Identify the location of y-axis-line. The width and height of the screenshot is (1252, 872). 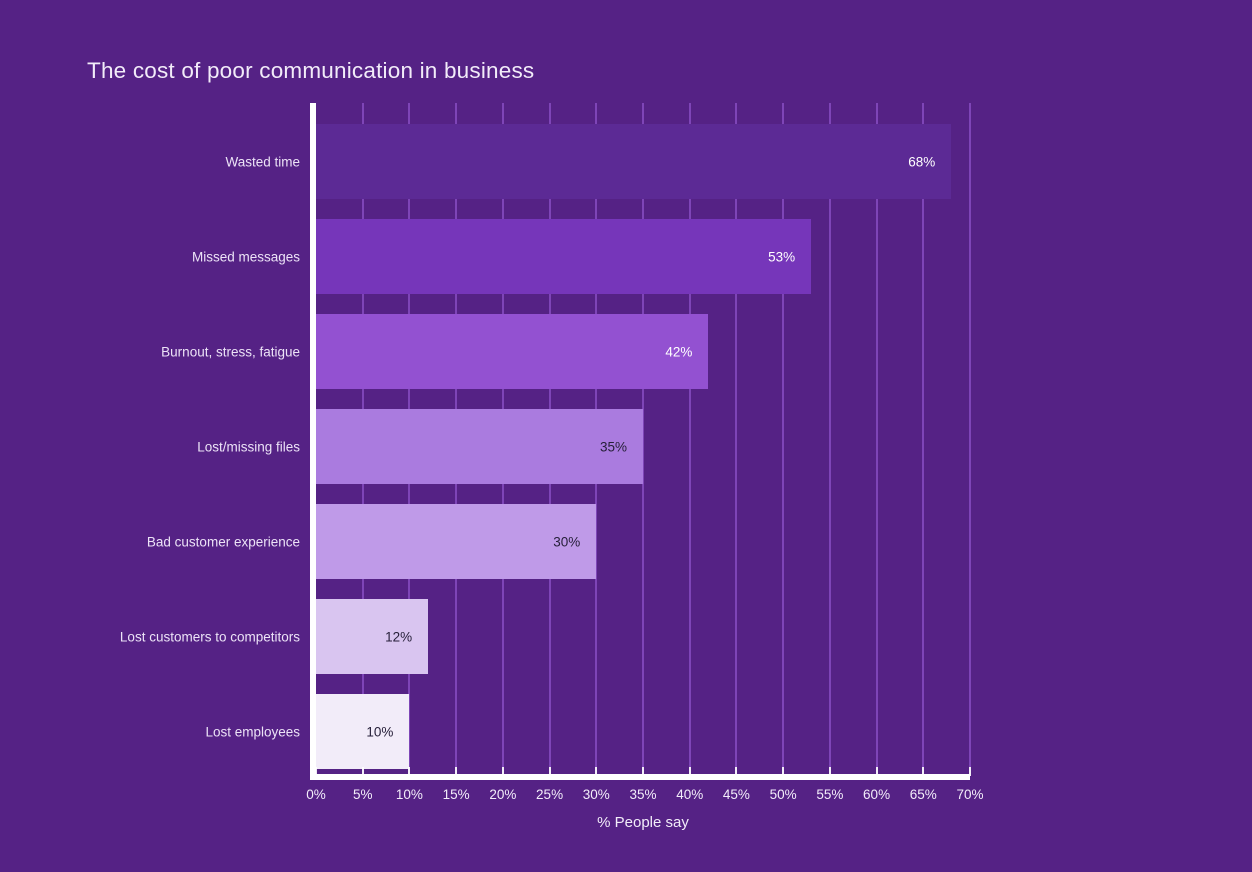
(313, 441).